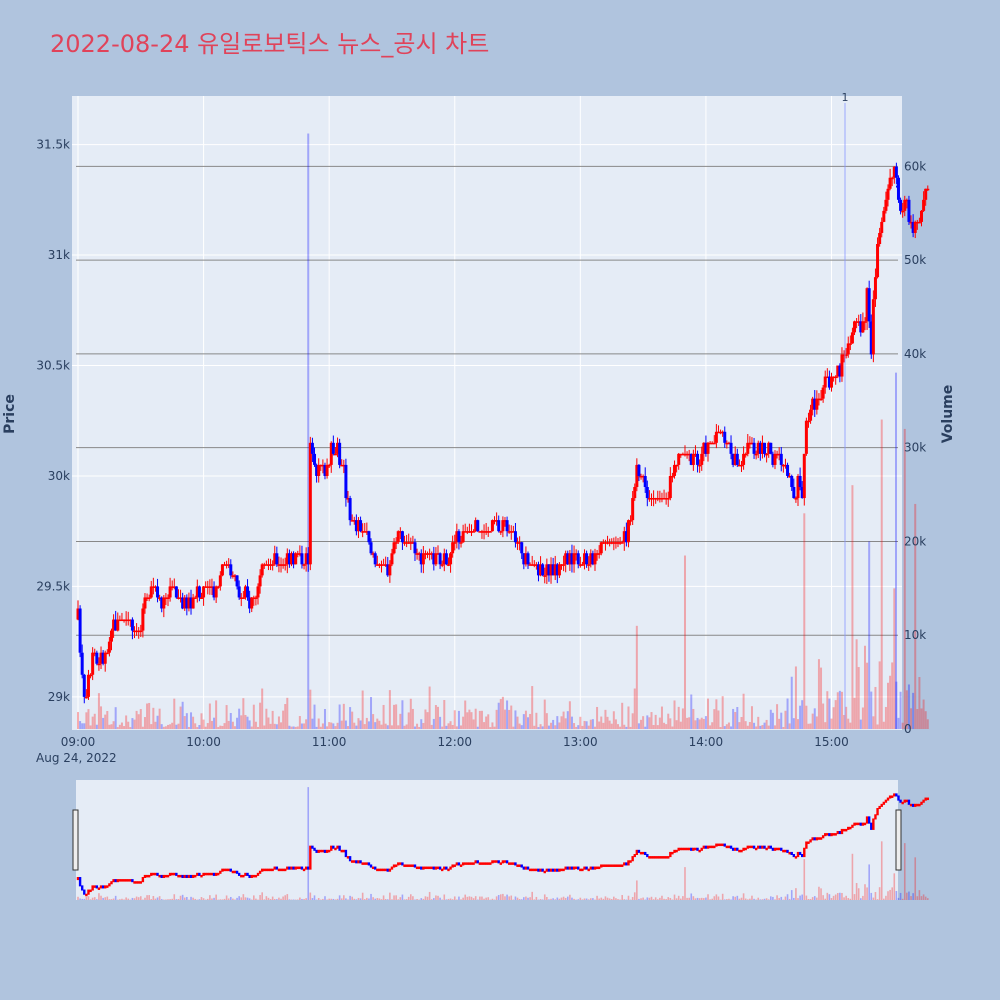  Describe the element at coordinates (487, 840) in the screenshot. I see `rangeslider-bg` at that location.